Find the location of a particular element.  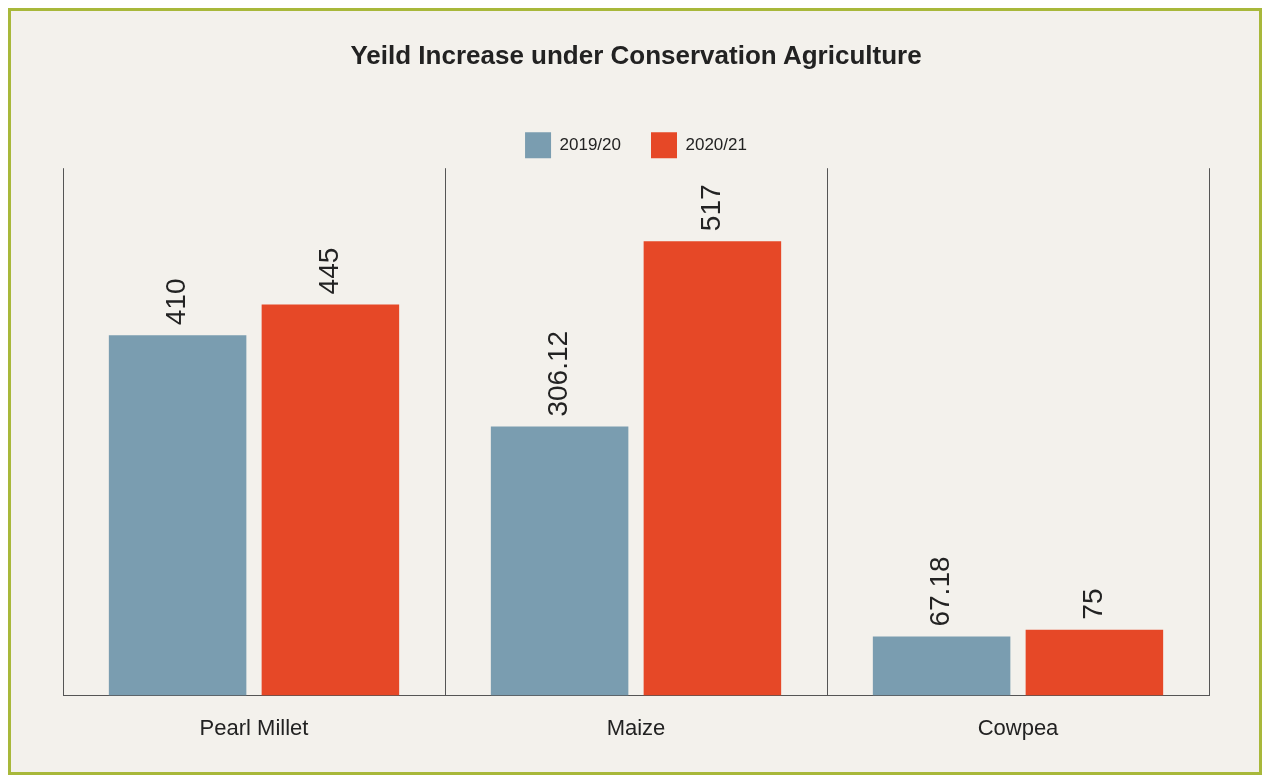

data-label: 445 is located at coordinates (329, 271).